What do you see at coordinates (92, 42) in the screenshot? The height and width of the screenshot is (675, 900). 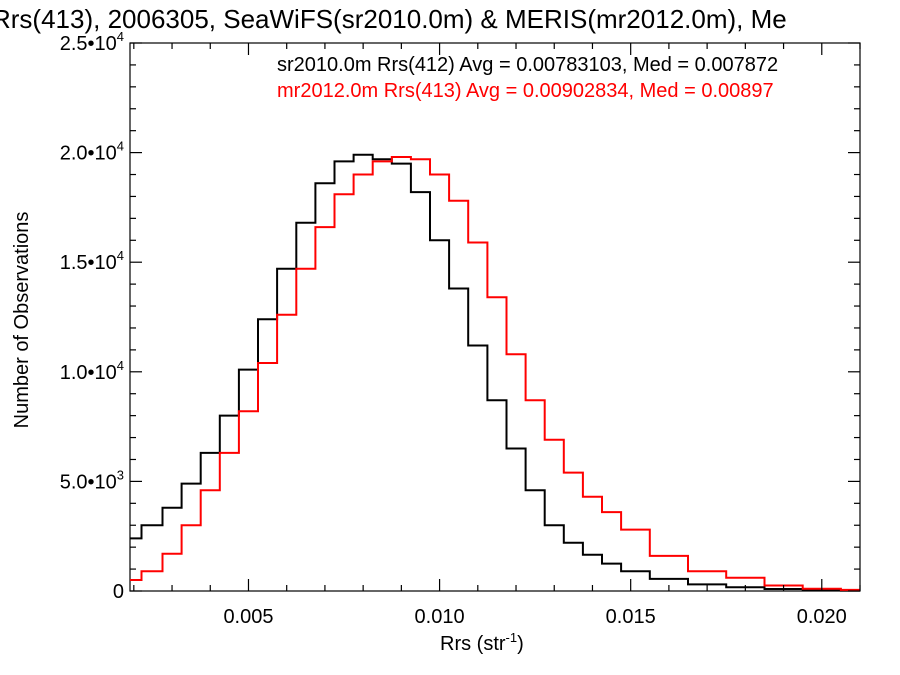 I see `y-tick-label: 2.5•104` at bounding box center [92, 42].